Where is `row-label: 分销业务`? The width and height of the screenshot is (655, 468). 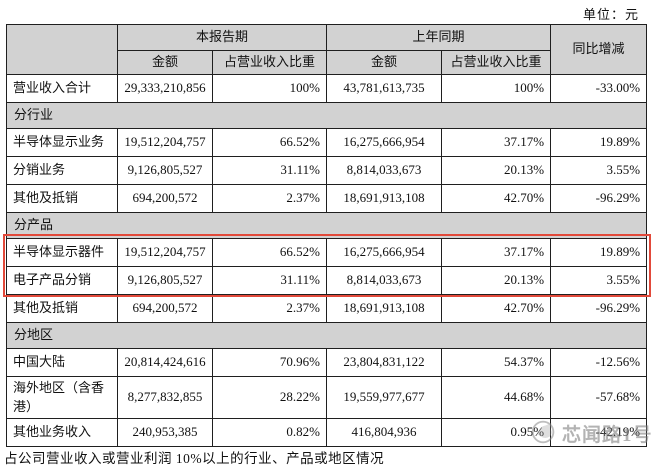
row-label: 分销业务 is located at coordinates (62, 170).